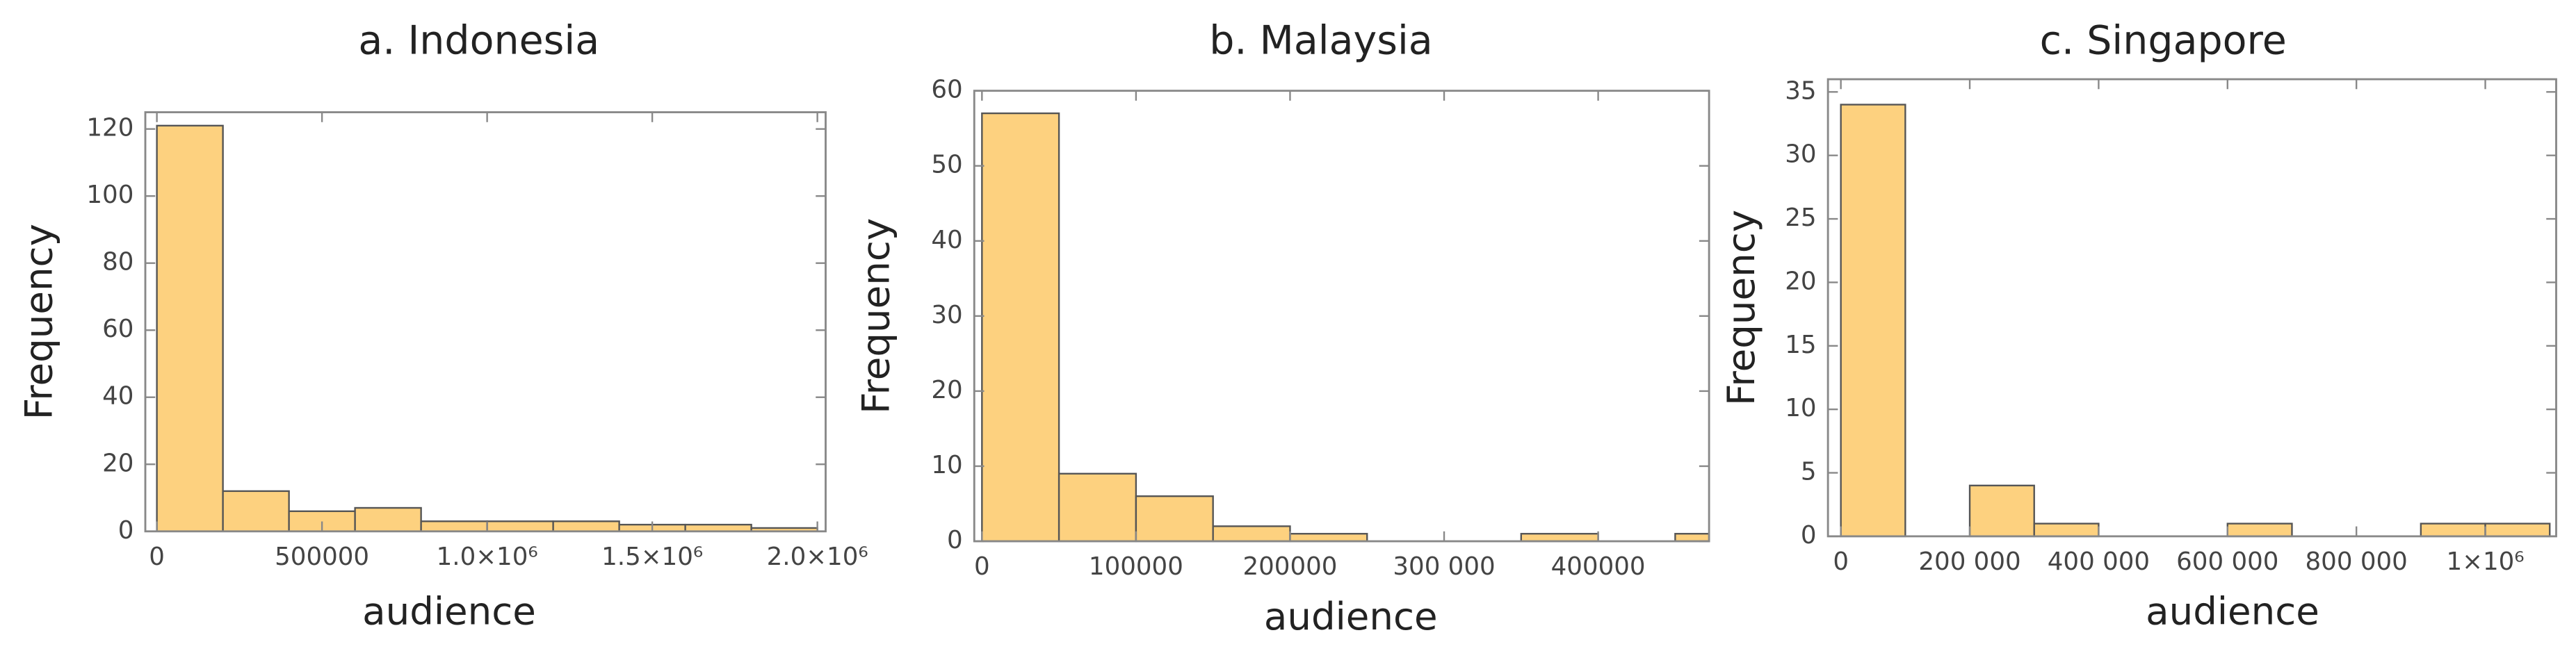 The image size is (2576, 651). What do you see at coordinates (2163, 40) in the screenshot?
I see `chart-title: c. Singapore` at bounding box center [2163, 40].